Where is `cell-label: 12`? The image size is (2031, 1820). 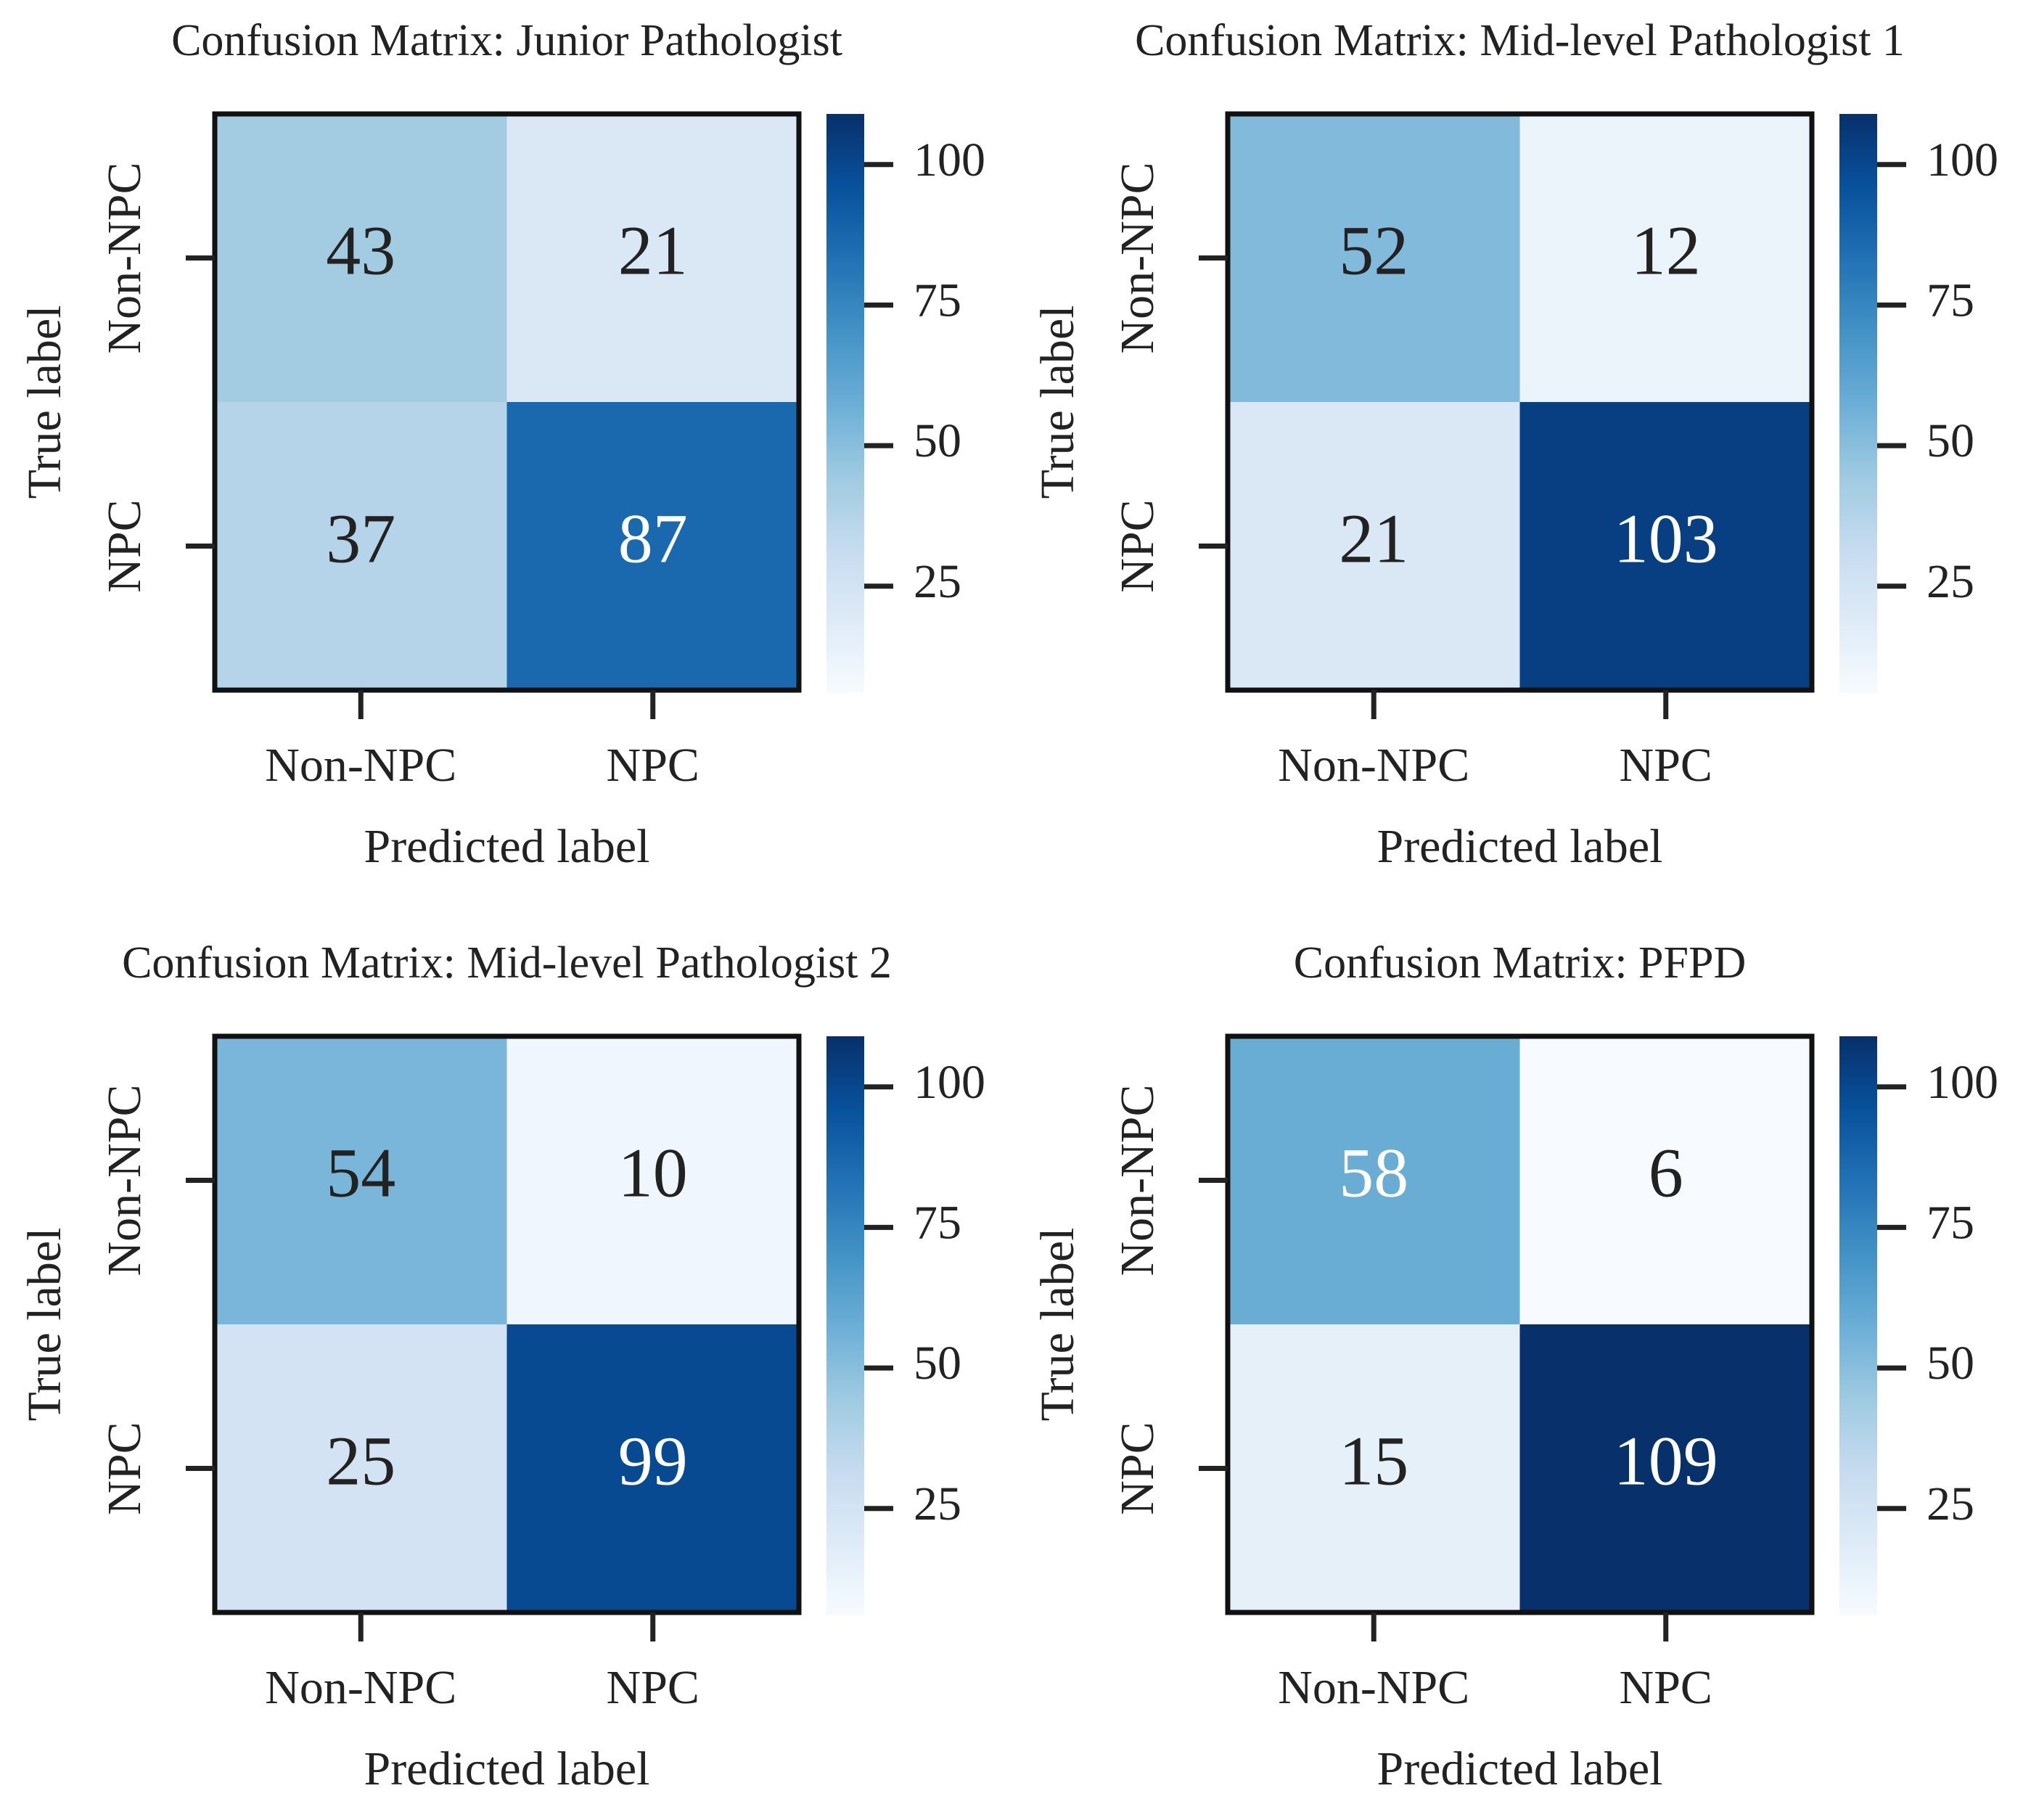 cell-label: 12 is located at coordinates (1666, 251).